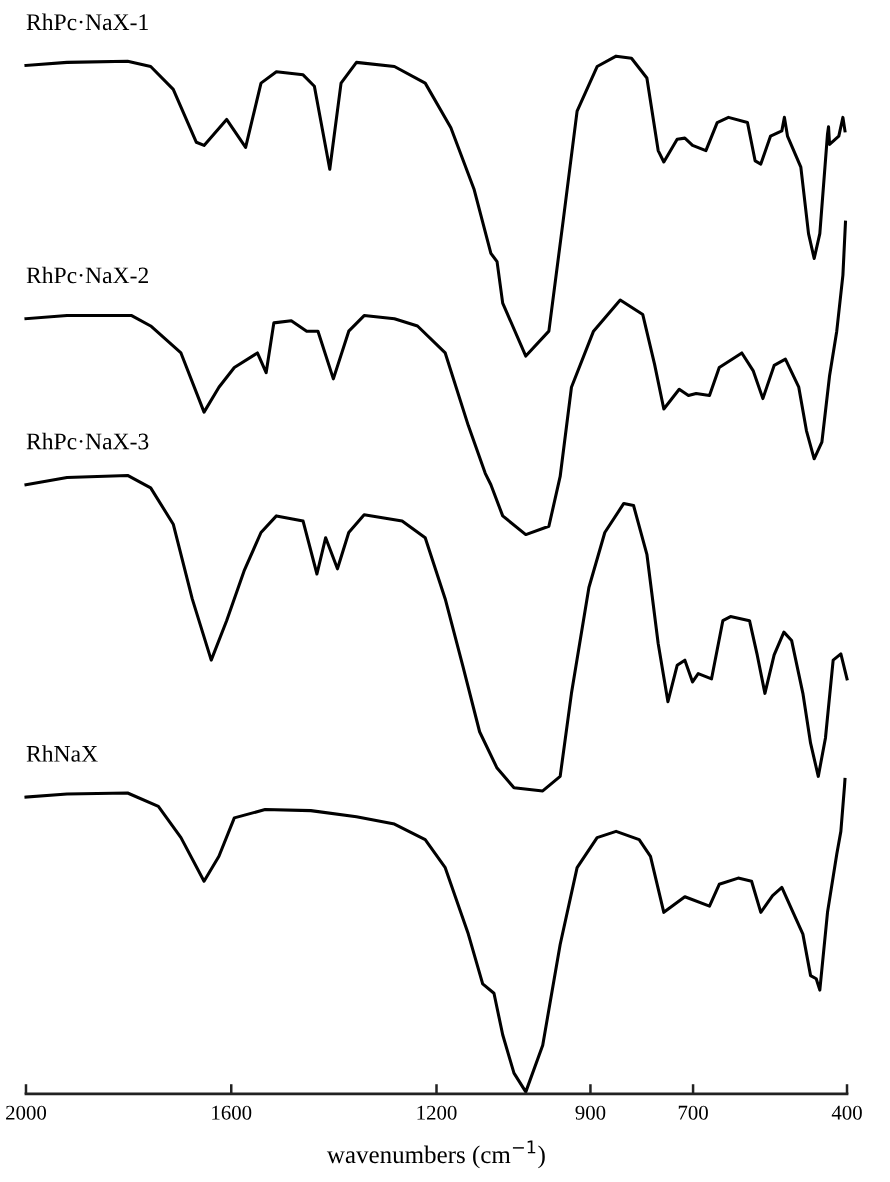  I want to click on x-tick-label: 1200, so click(437, 1112).